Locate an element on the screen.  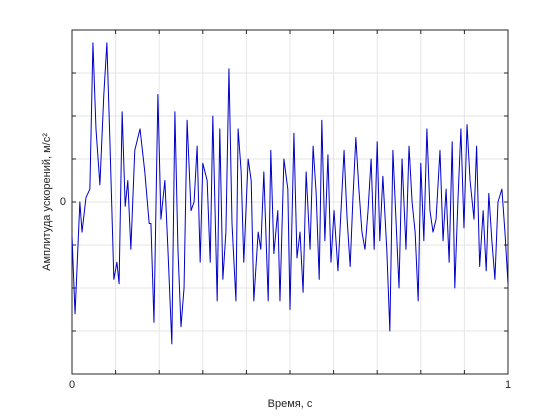
x-tick-label: 0 is located at coordinates (72, 385).